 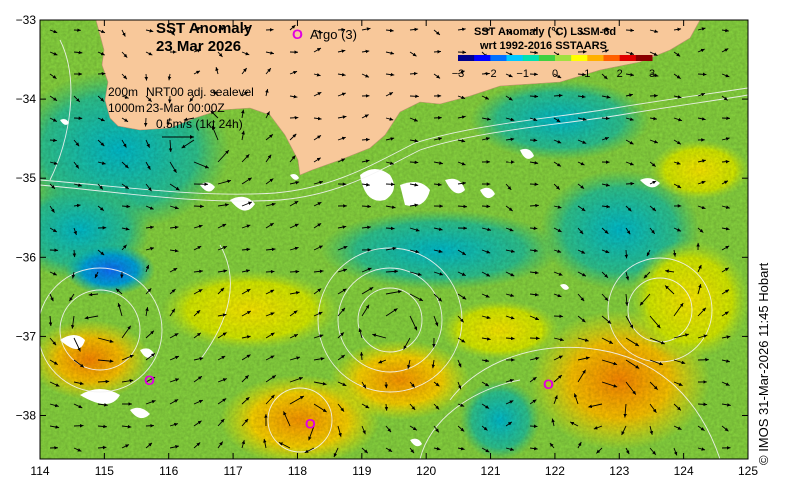 What do you see at coordinates (168, 471) in the screenshot?
I see `x-tick-label: 116` at bounding box center [168, 471].